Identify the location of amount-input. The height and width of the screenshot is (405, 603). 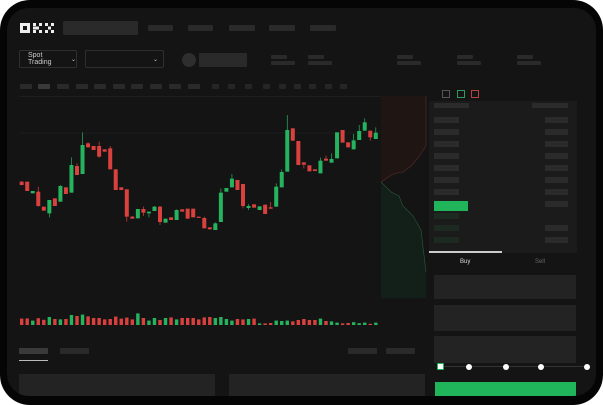
(505, 318).